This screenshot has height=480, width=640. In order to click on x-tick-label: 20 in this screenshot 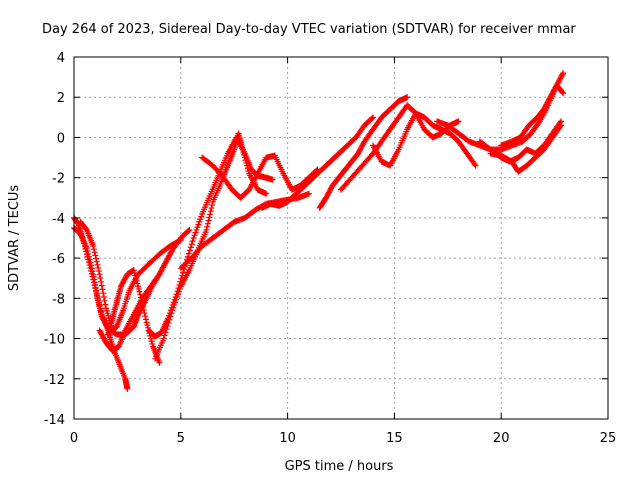, I will do `click(501, 438)`.